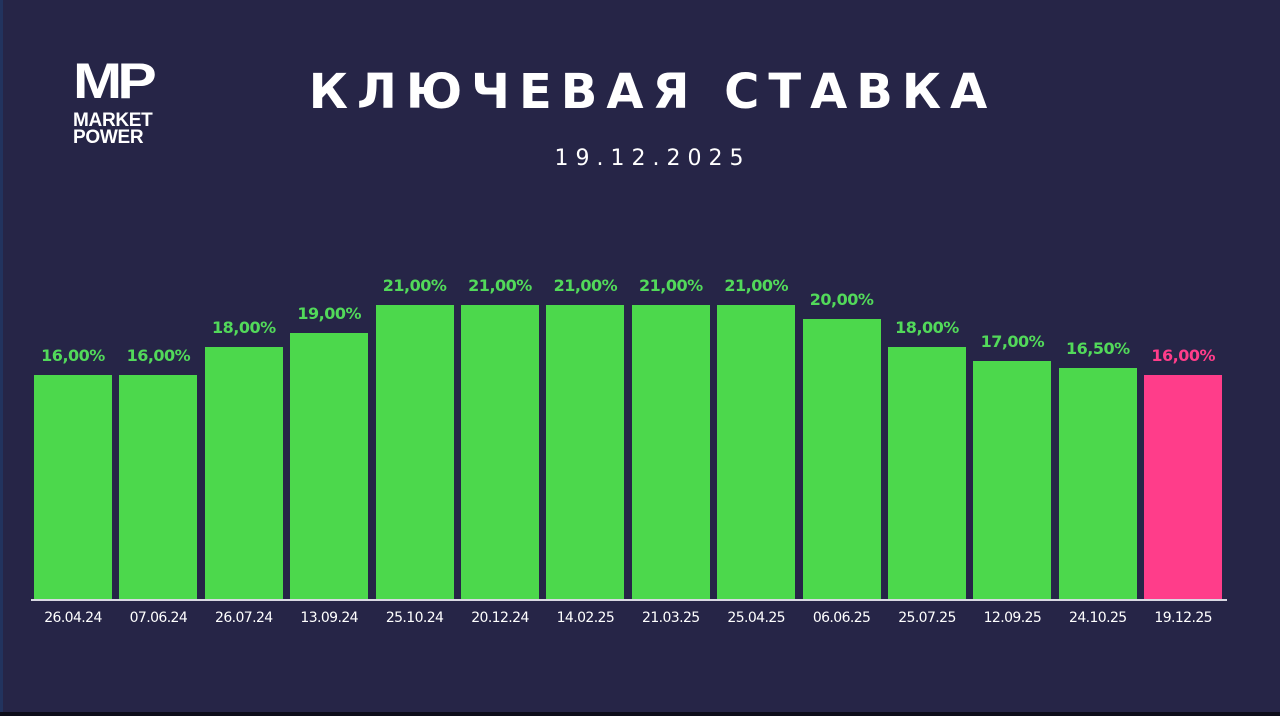  Describe the element at coordinates (73, 487) in the screenshot. I see `bar-26.04.24` at that location.